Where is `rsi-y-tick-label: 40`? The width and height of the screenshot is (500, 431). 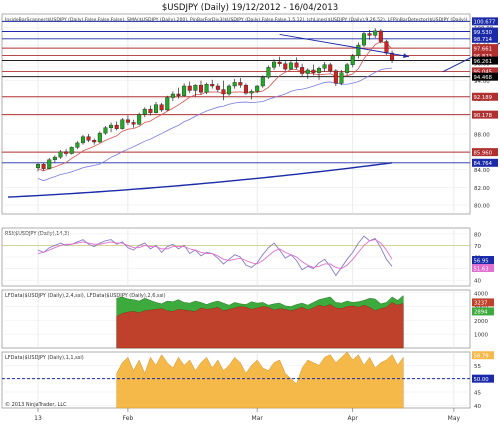
rsi-y-tick-label: 40 is located at coordinates (477, 282).